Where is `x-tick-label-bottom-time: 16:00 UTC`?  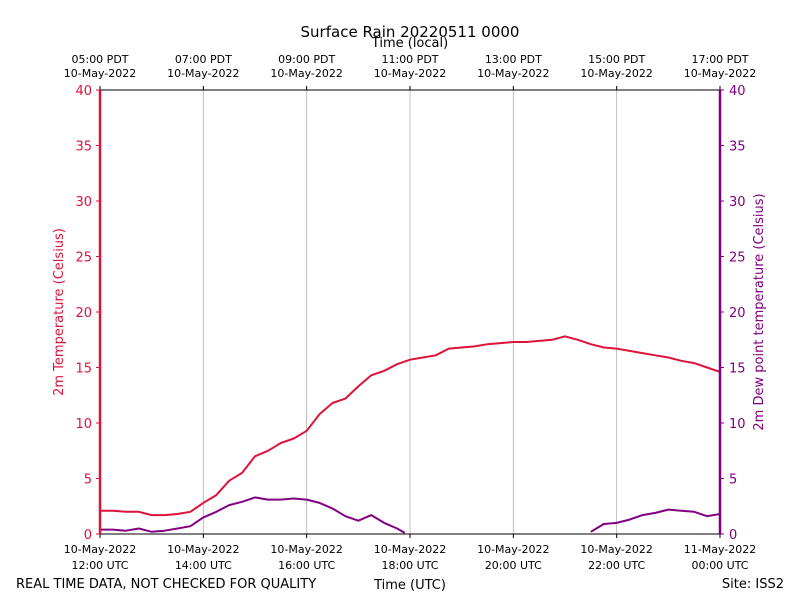 x-tick-label-bottom-time: 16:00 UTC is located at coordinates (306, 565).